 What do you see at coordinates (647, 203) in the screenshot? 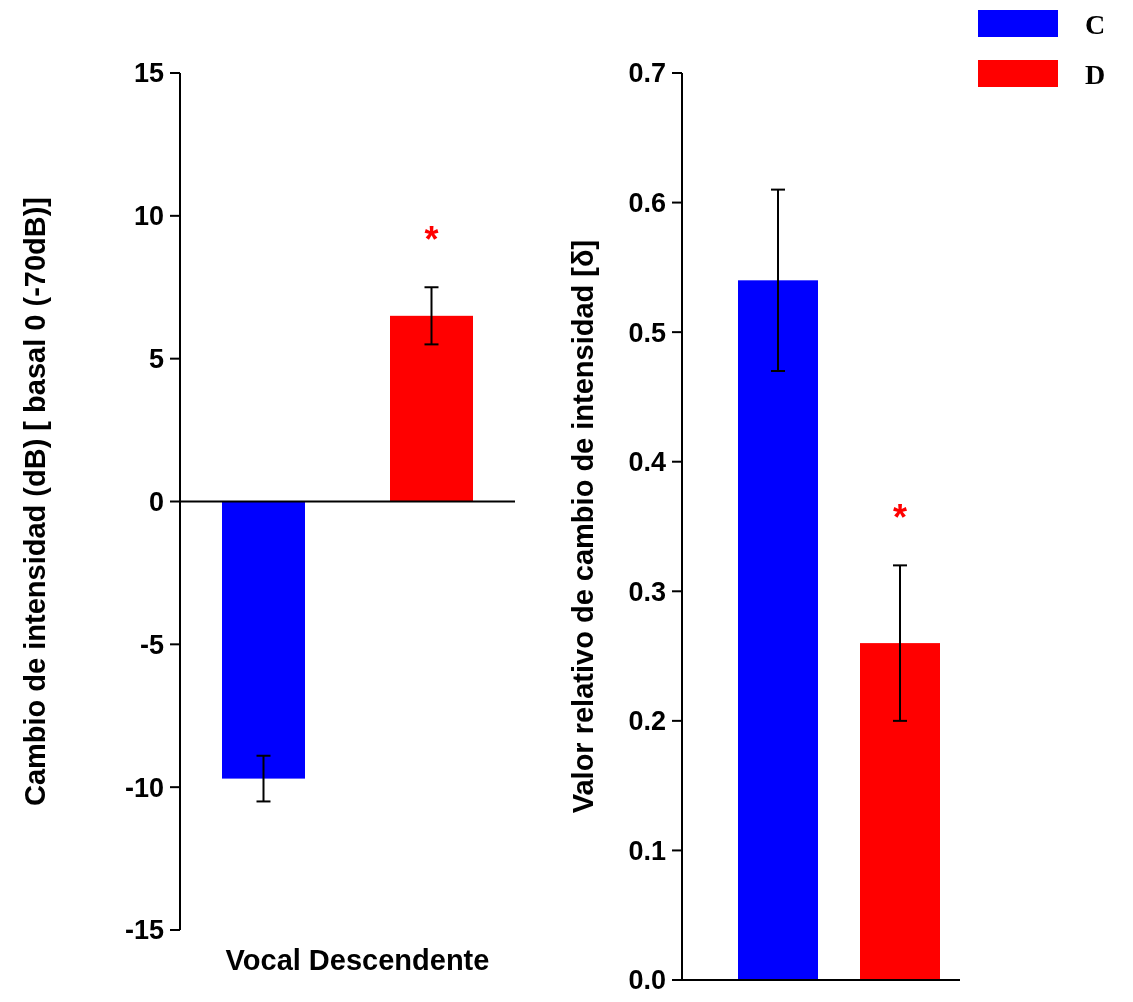
I see `y-tick-label: 0.6` at bounding box center [647, 203].